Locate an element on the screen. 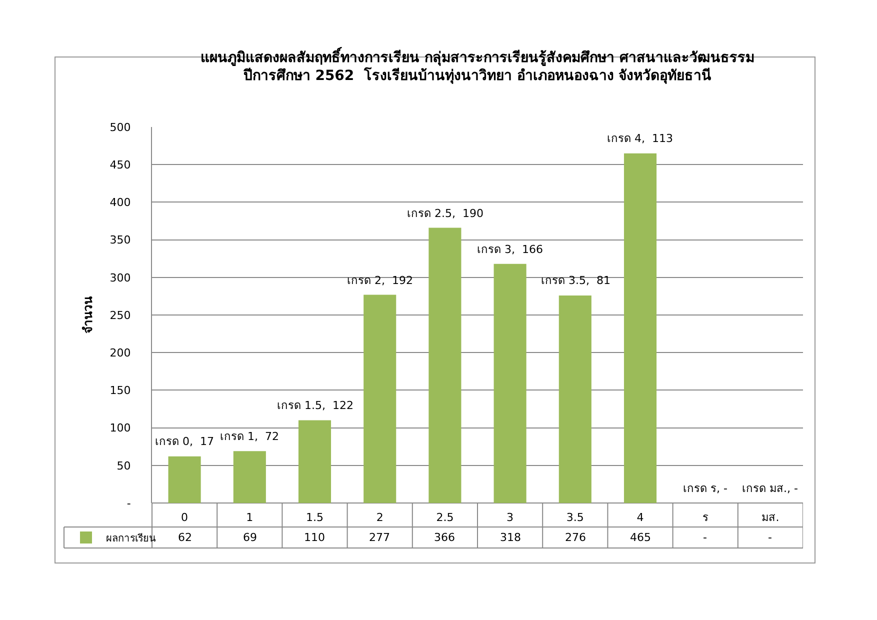  x-tick-label: 3.5 is located at coordinates (575, 517).